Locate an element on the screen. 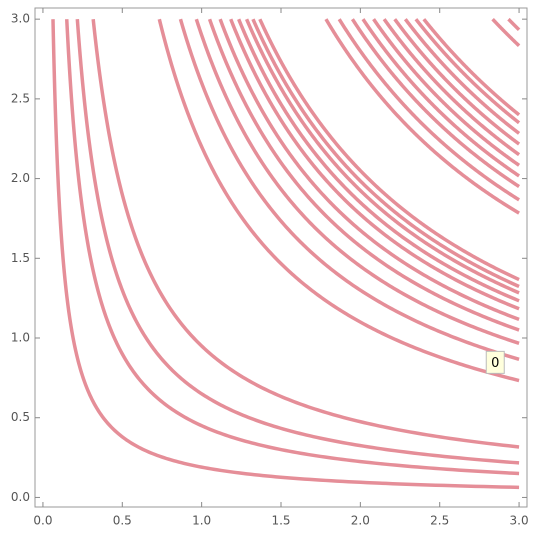 This screenshot has height=534, width=540. y-tick-label: 1.5 is located at coordinates (20, 258).